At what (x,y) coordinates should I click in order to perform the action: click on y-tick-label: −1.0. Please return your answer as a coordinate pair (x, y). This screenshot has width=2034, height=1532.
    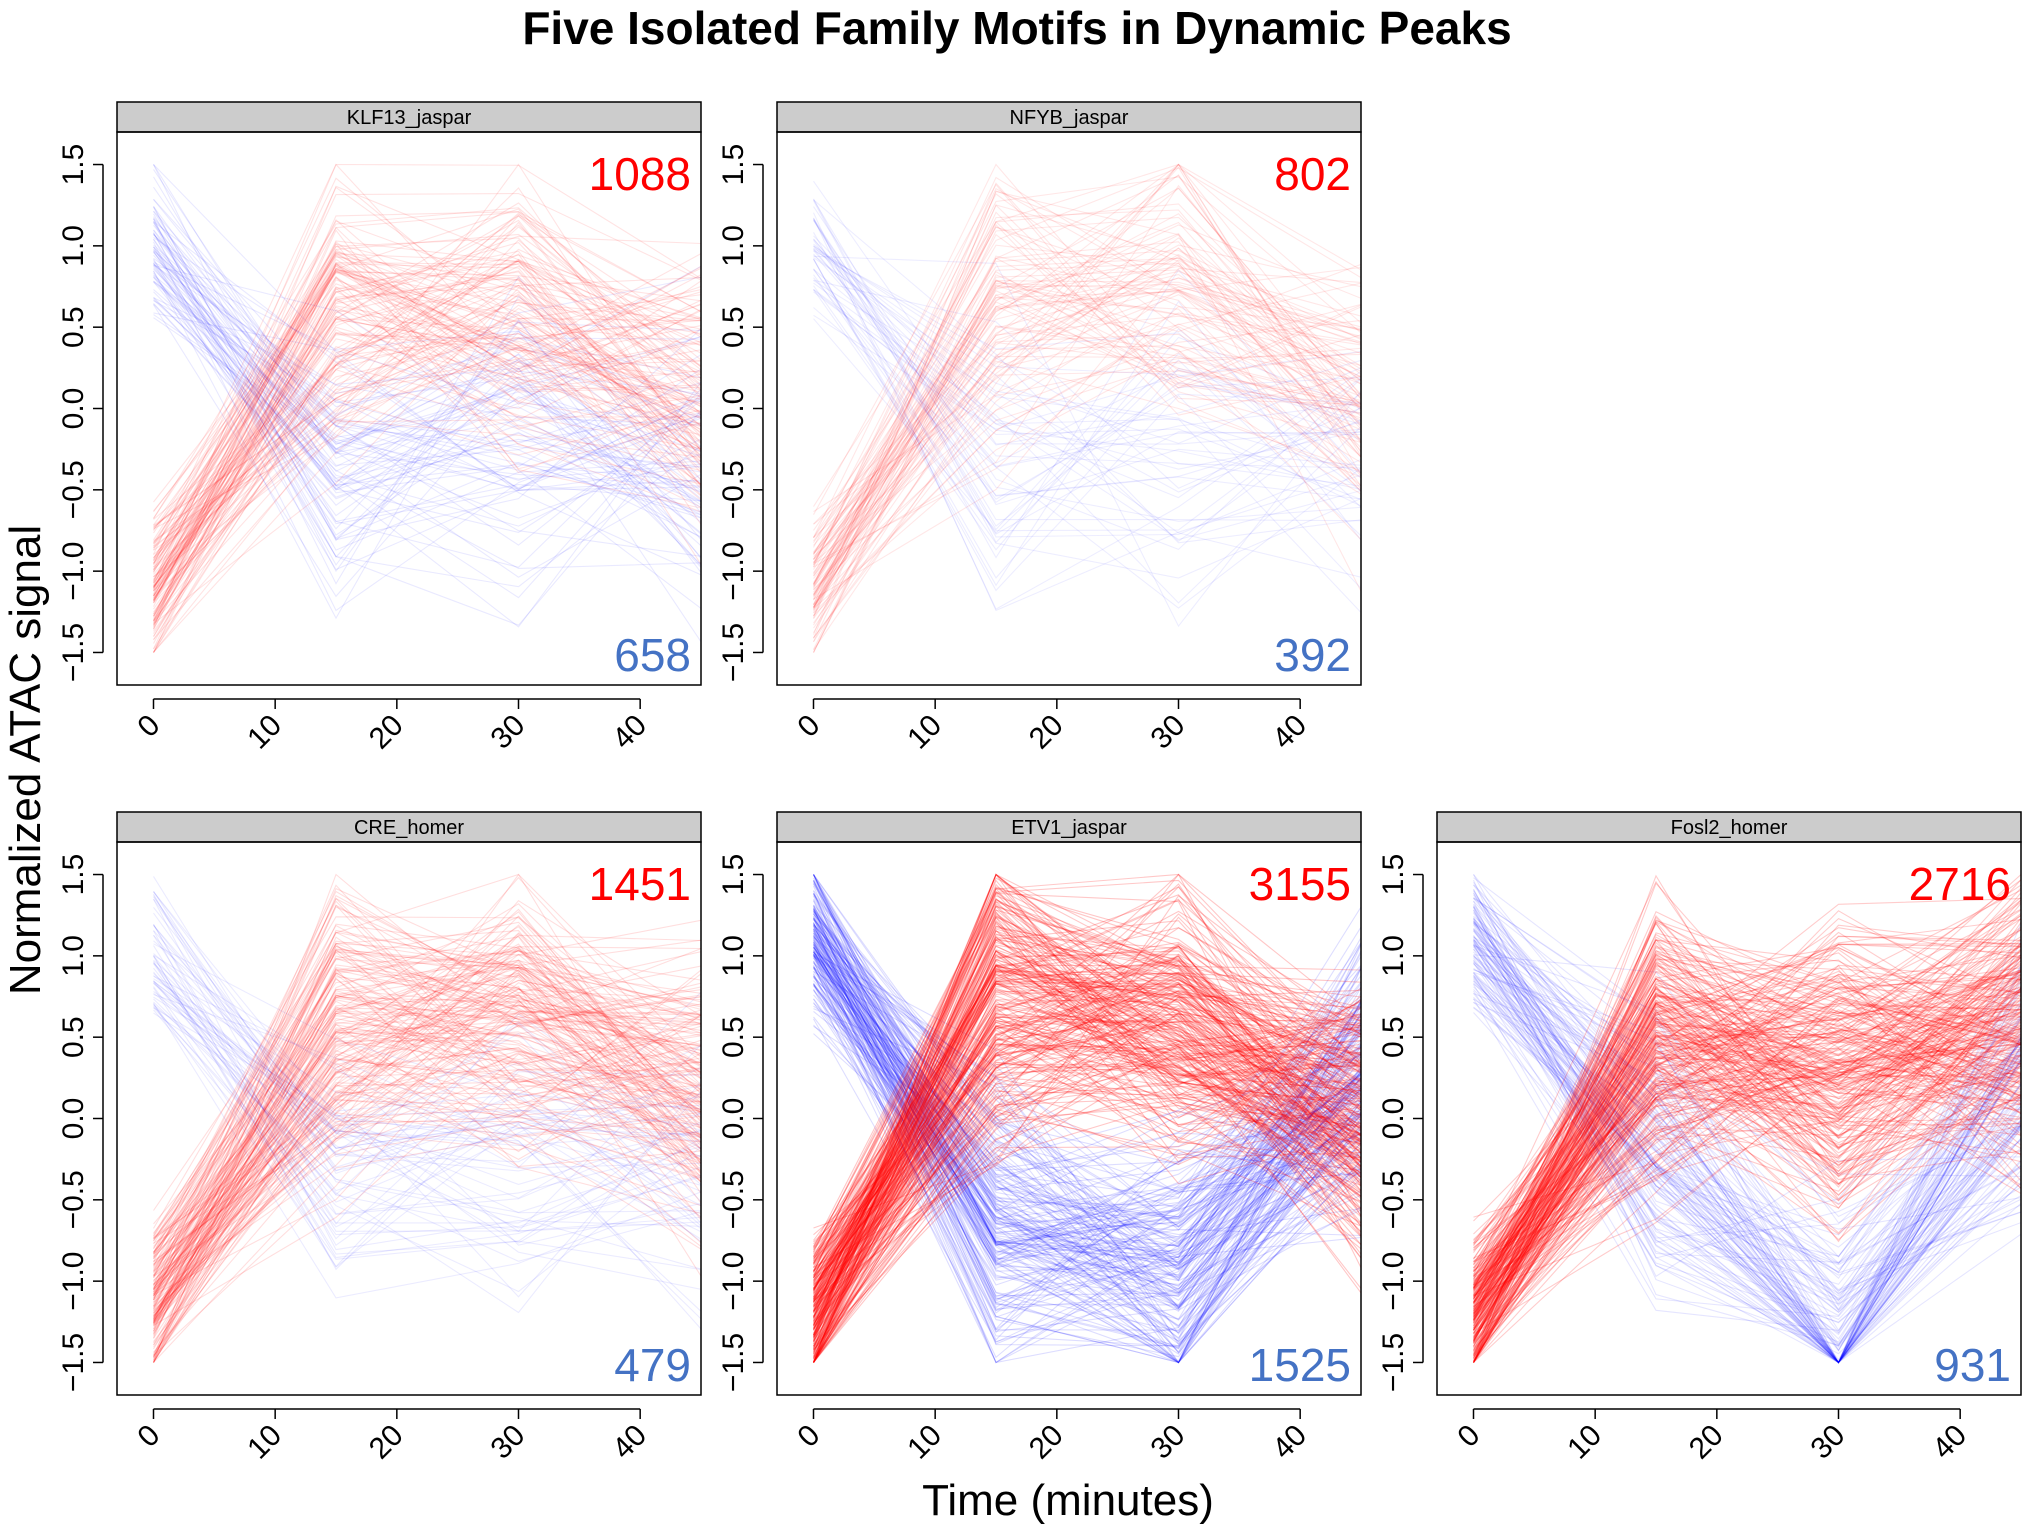
    Looking at the image, I should click on (73, 571).